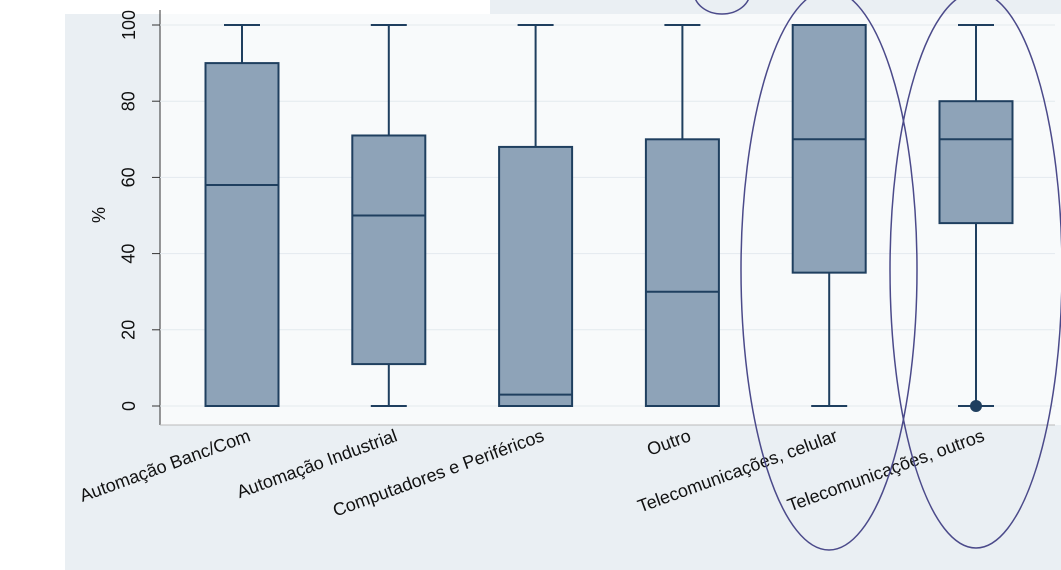  What do you see at coordinates (722, 7) in the screenshot?
I see `highlight-ellipse` at bounding box center [722, 7].